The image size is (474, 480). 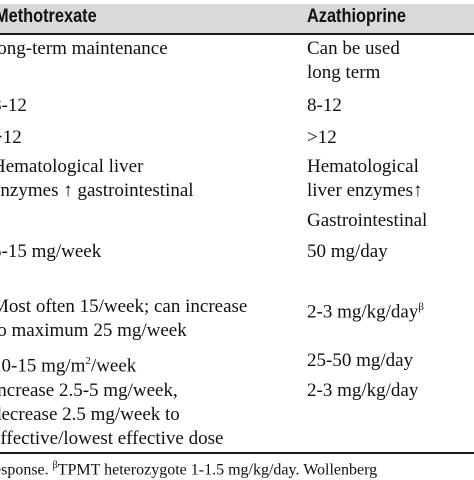 What do you see at coordinates (48, 16) in the screenshot?
I see `header-methotrexate: Methotrexate` at bounding box center [48, 16].